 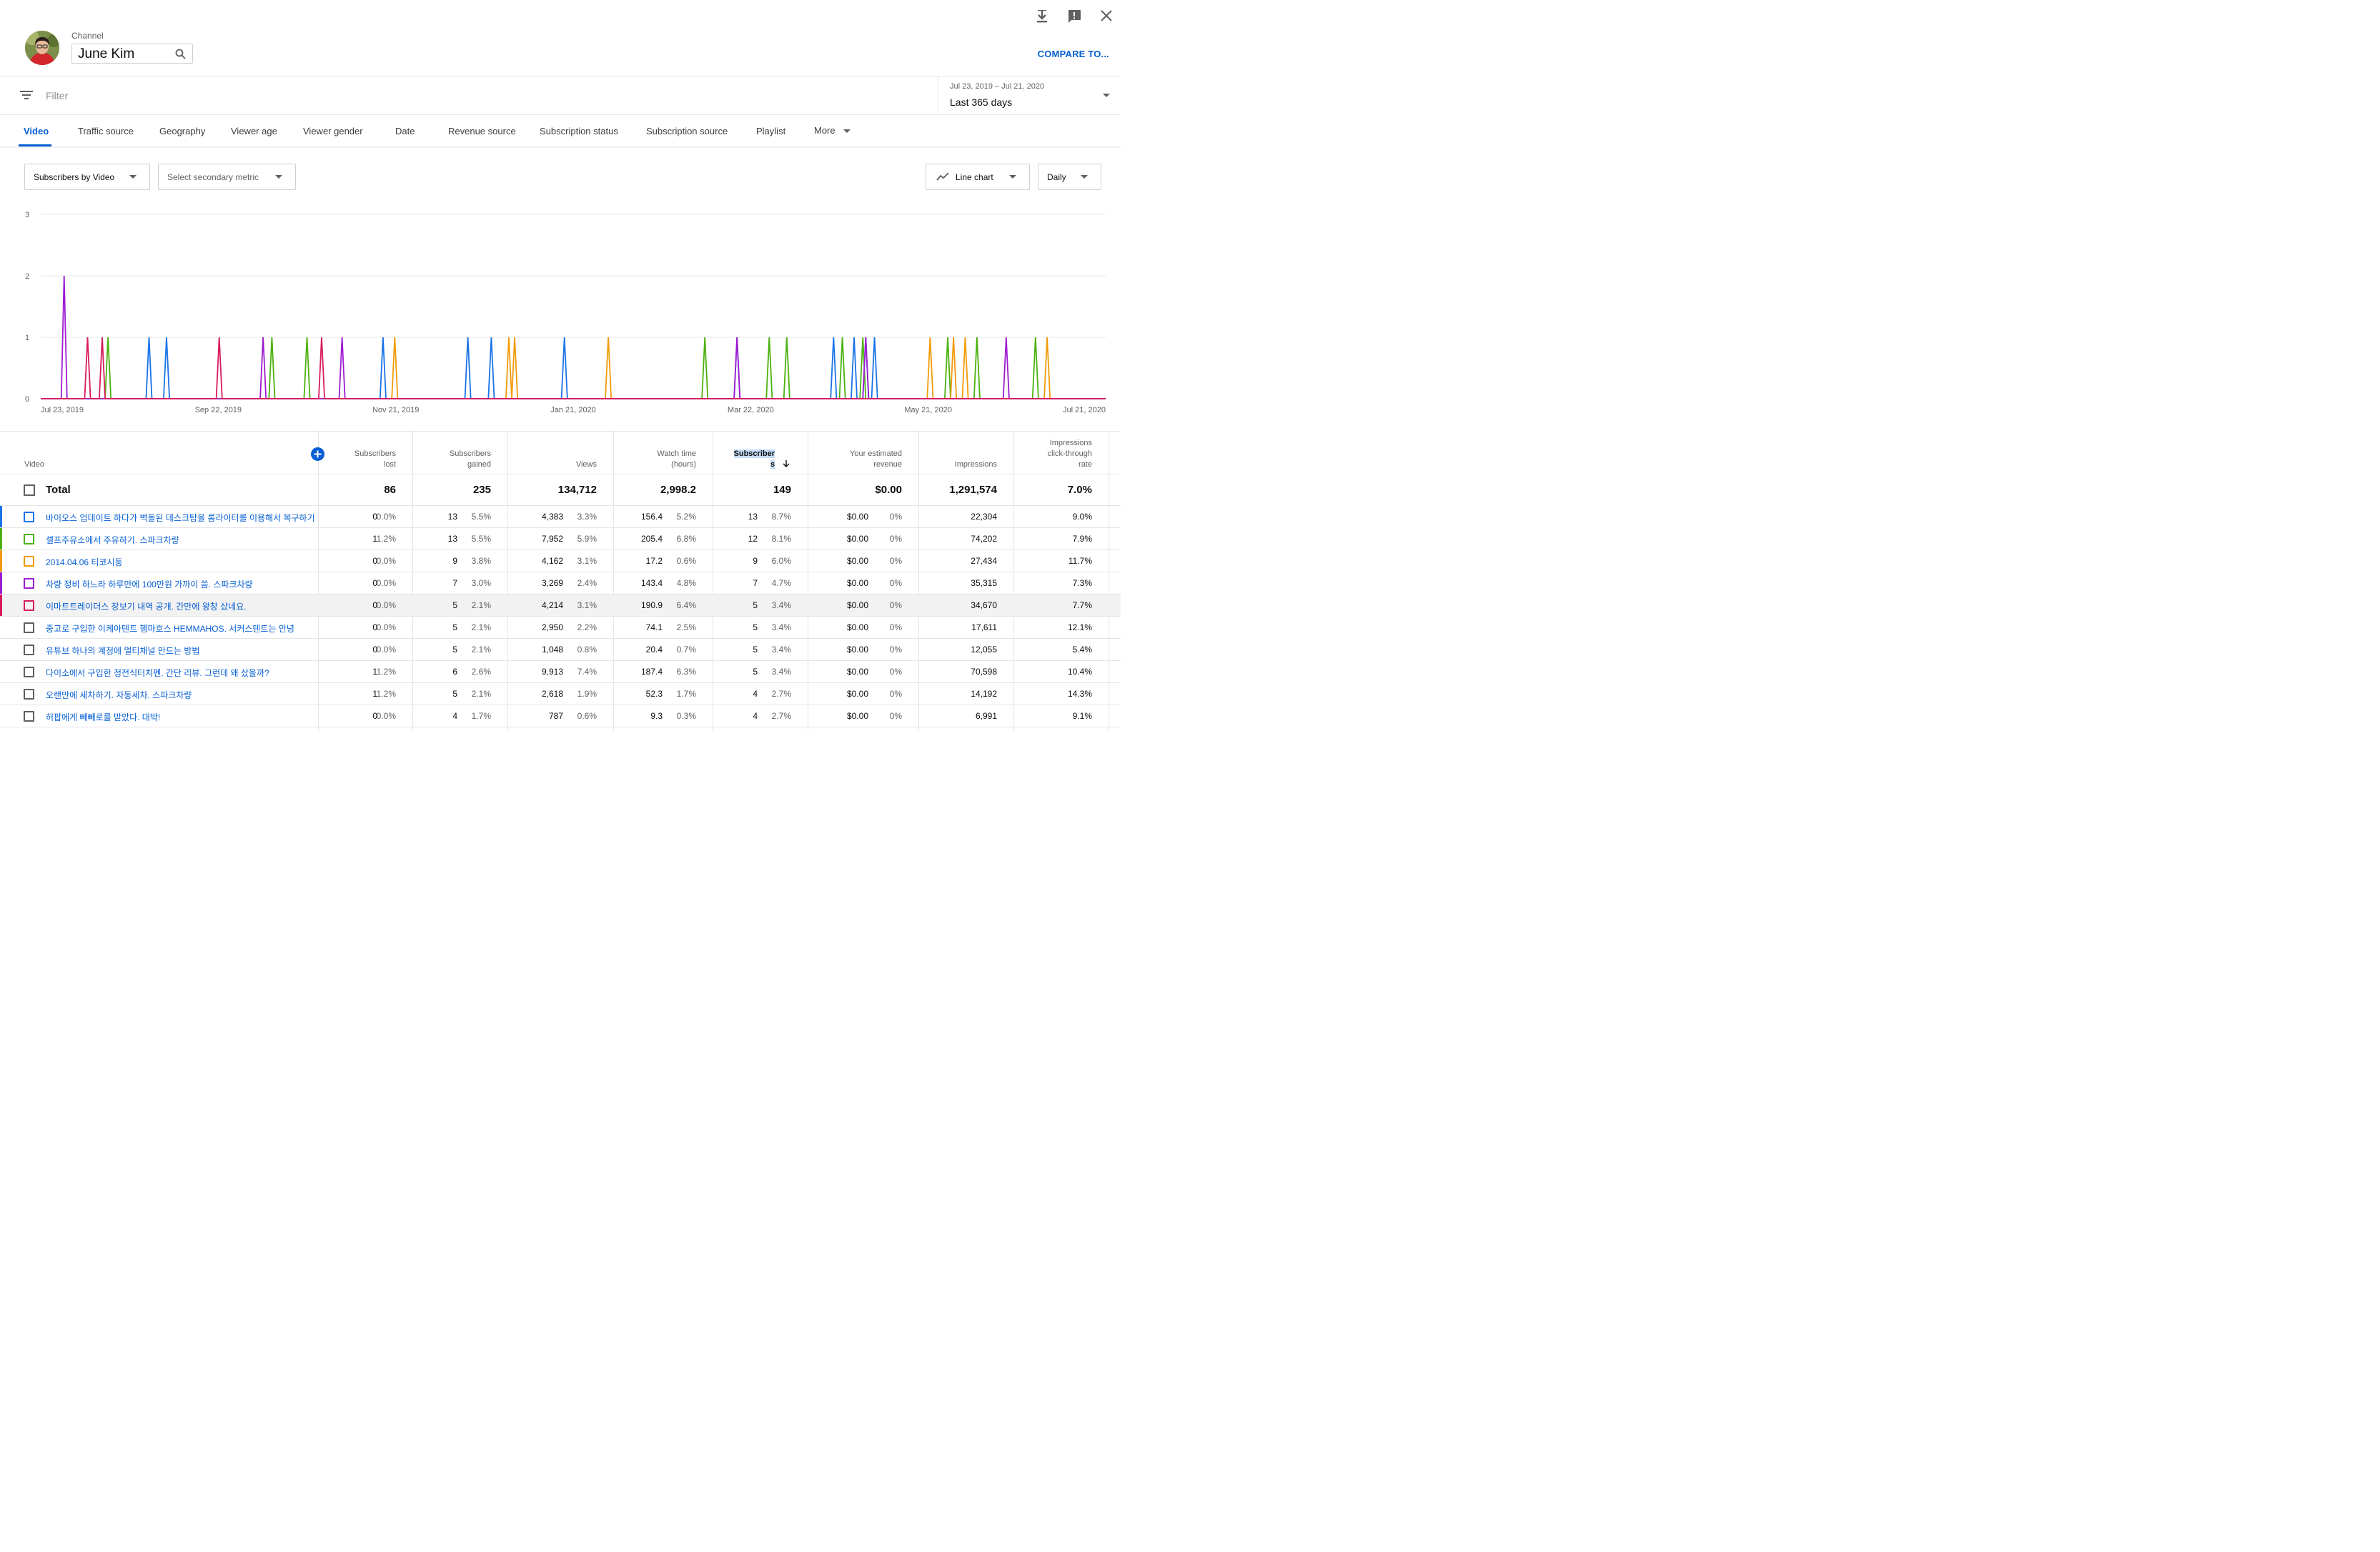 What do you see at coordinates (973, 490) in the screenshot?
I see `total-impressions: 1,291,574` at bounding box center [973, 490].